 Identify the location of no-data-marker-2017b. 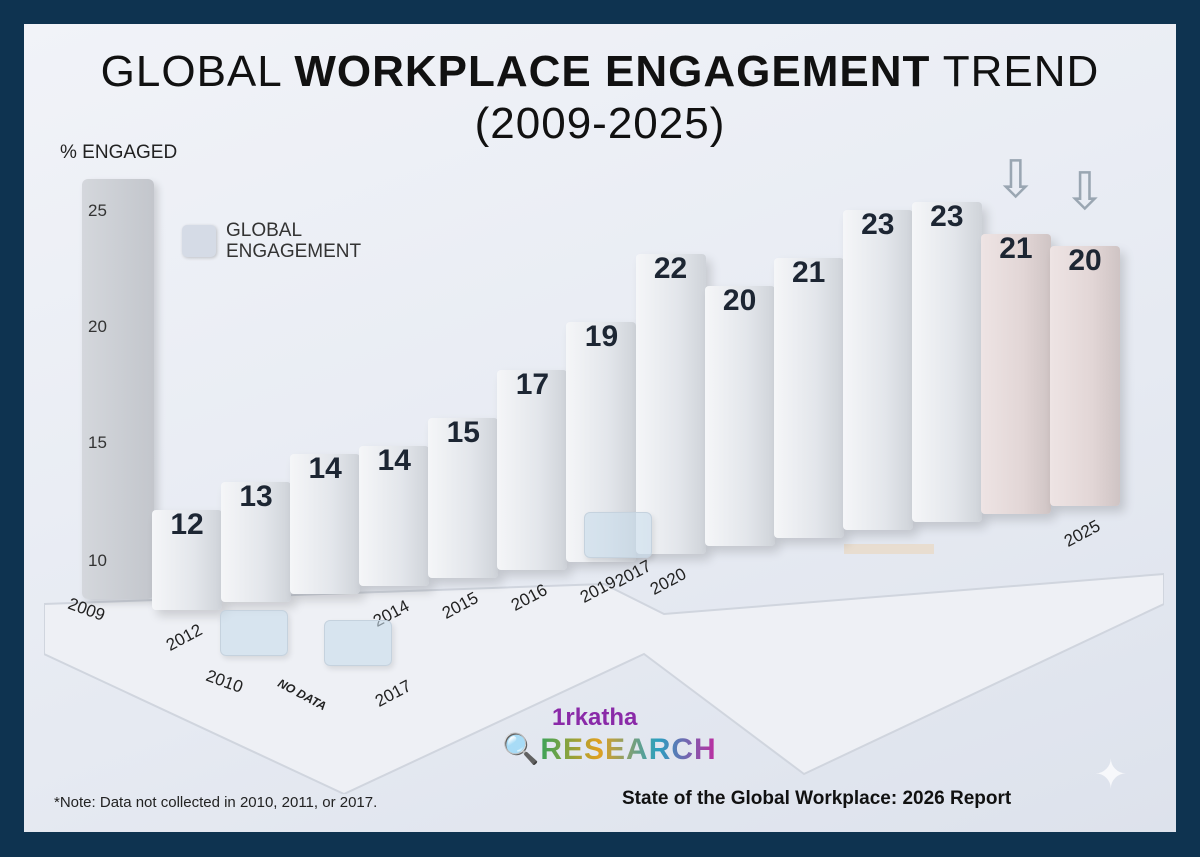
(618, 535).